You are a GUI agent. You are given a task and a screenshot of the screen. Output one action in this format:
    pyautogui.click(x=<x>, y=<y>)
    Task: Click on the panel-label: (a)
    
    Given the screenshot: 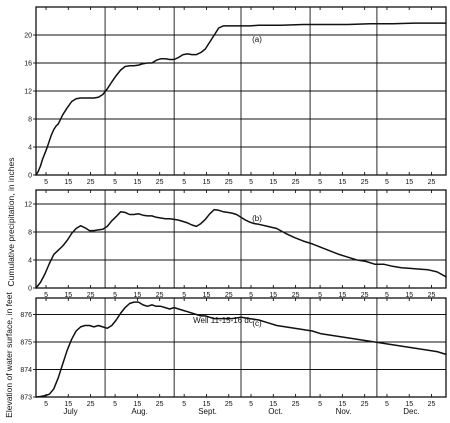 What is the action you would take?
    pyautogui.click(x=257, y=39)
    